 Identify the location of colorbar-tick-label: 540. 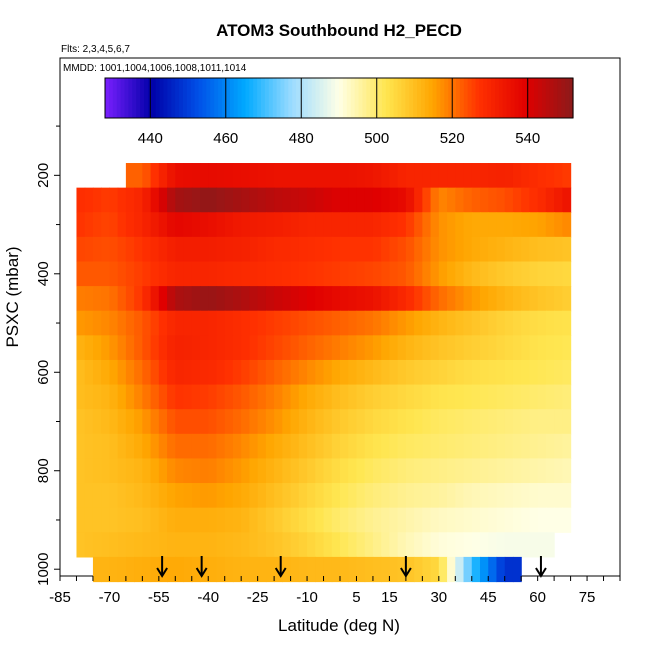
(527, 138).